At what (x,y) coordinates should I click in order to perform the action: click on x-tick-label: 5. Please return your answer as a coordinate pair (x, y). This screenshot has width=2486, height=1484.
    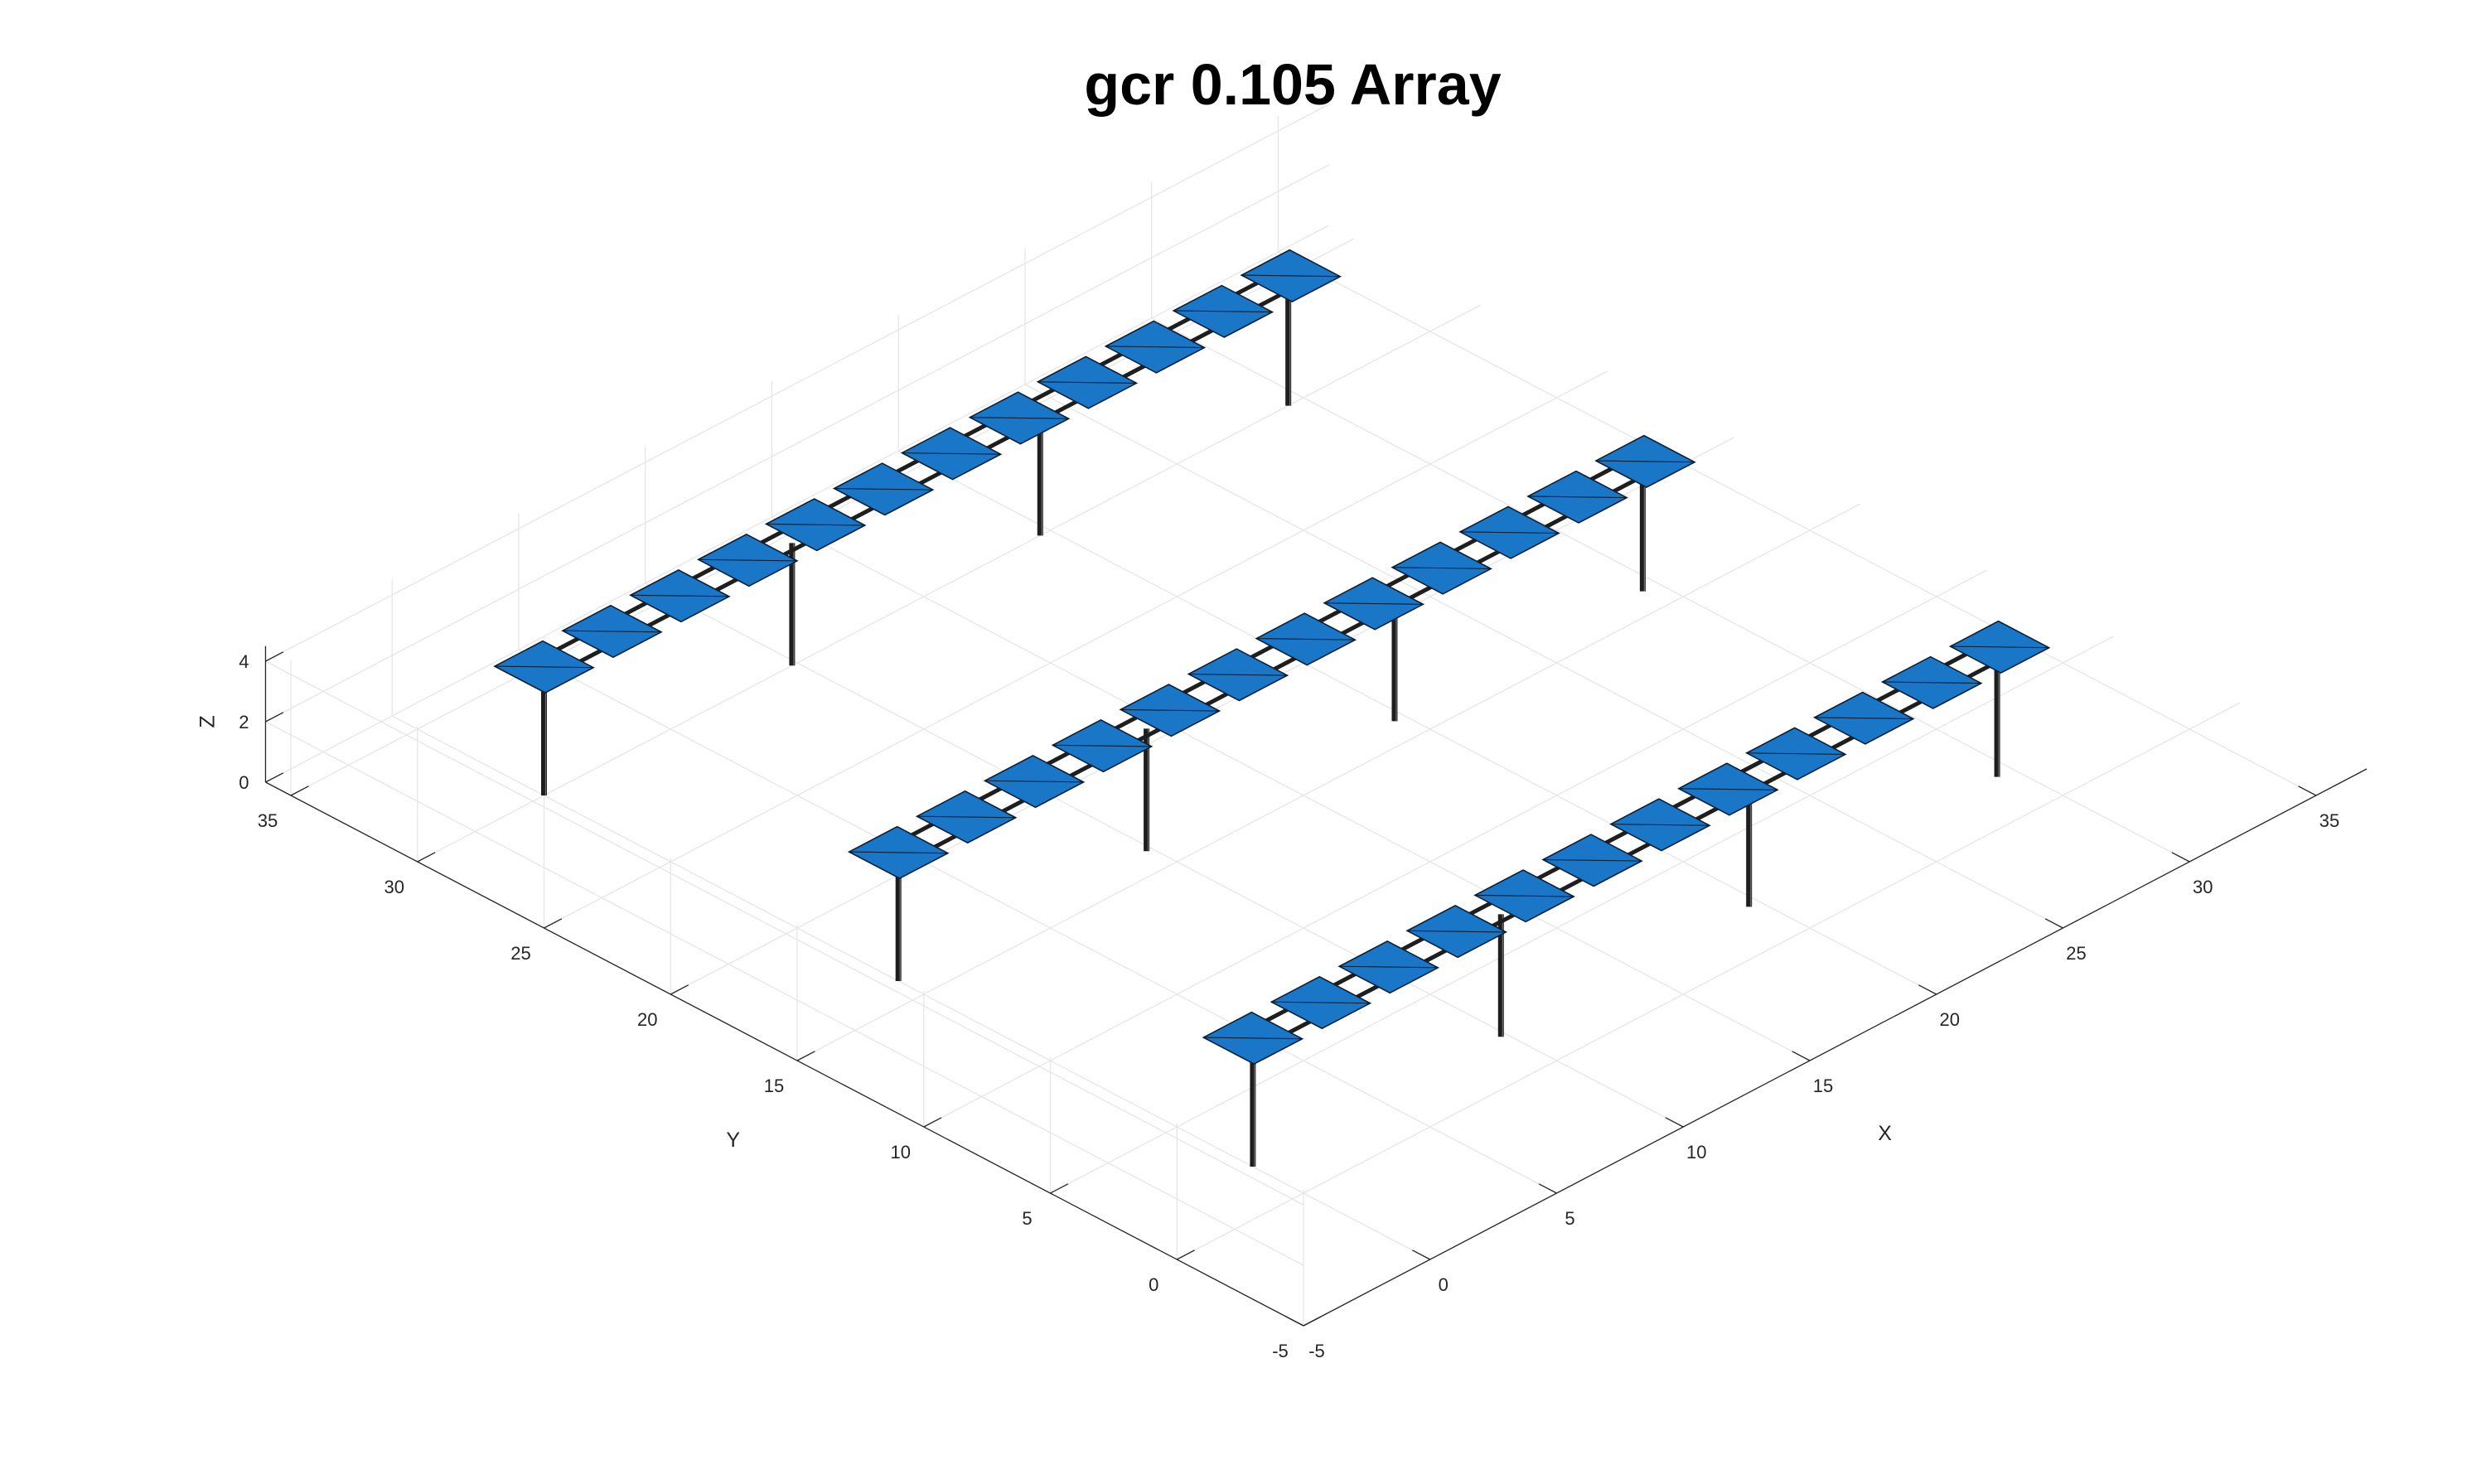
    Looking at the image, I should click on (1569, 1218).